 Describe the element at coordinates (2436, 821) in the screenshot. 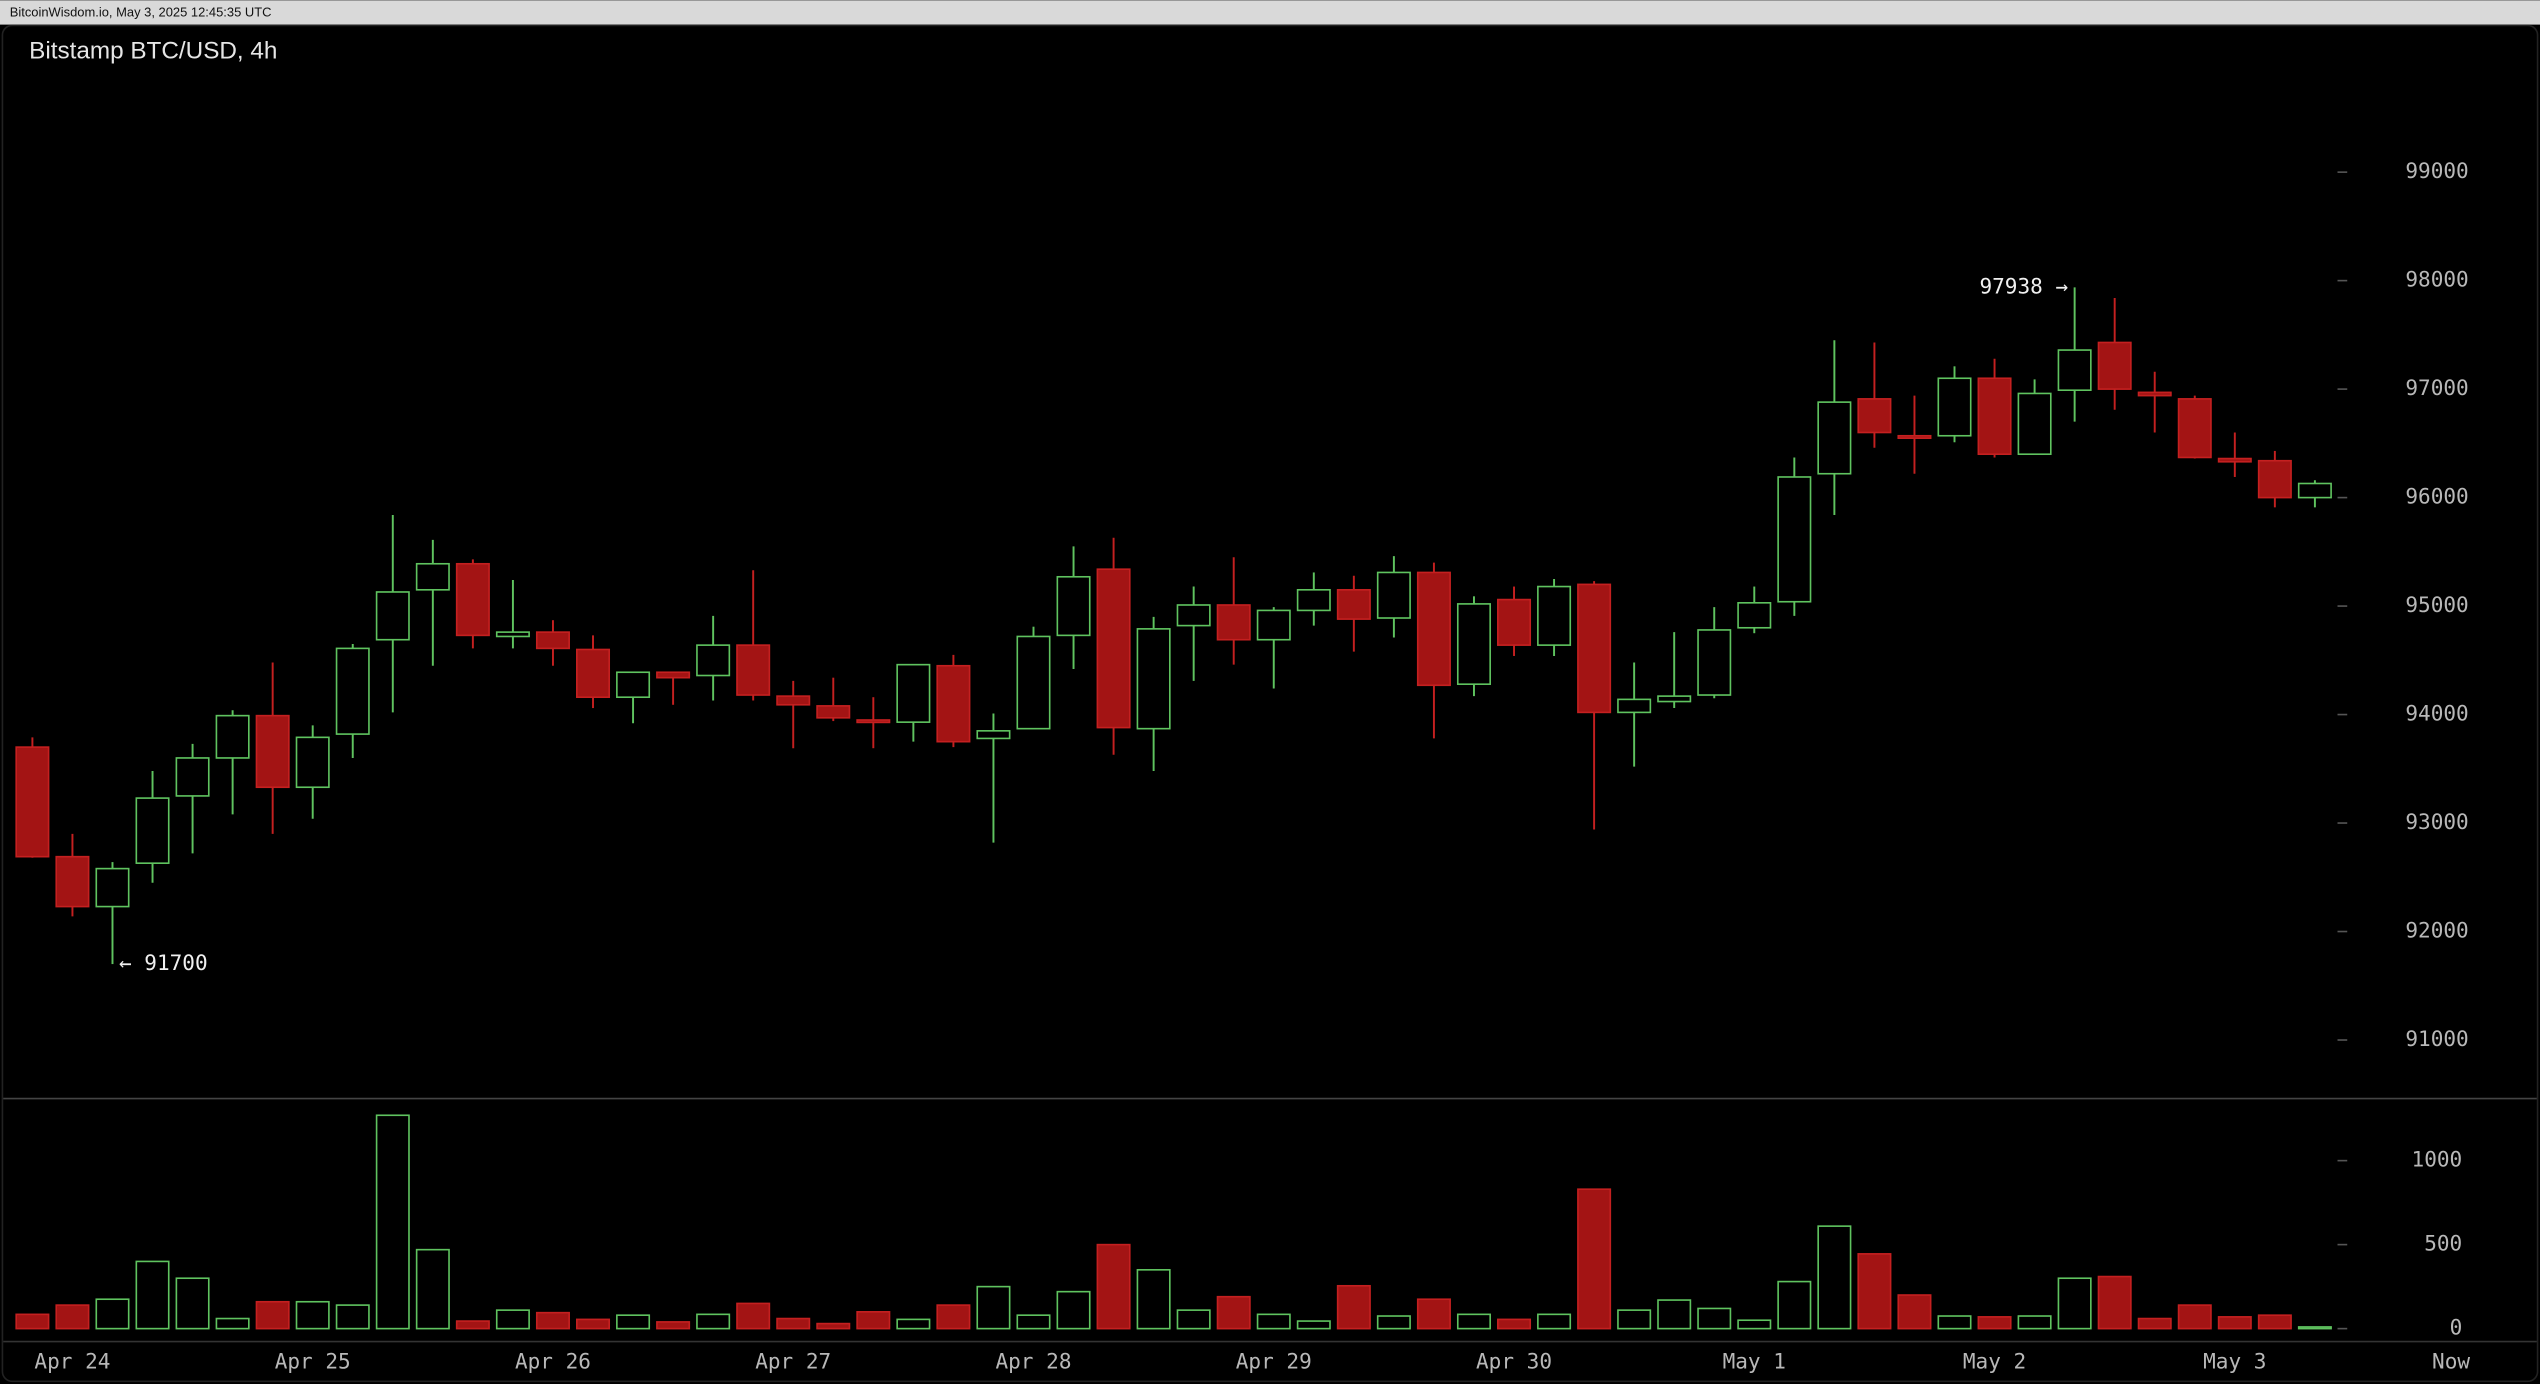

I see `y-tick-label: 93000` at that location.